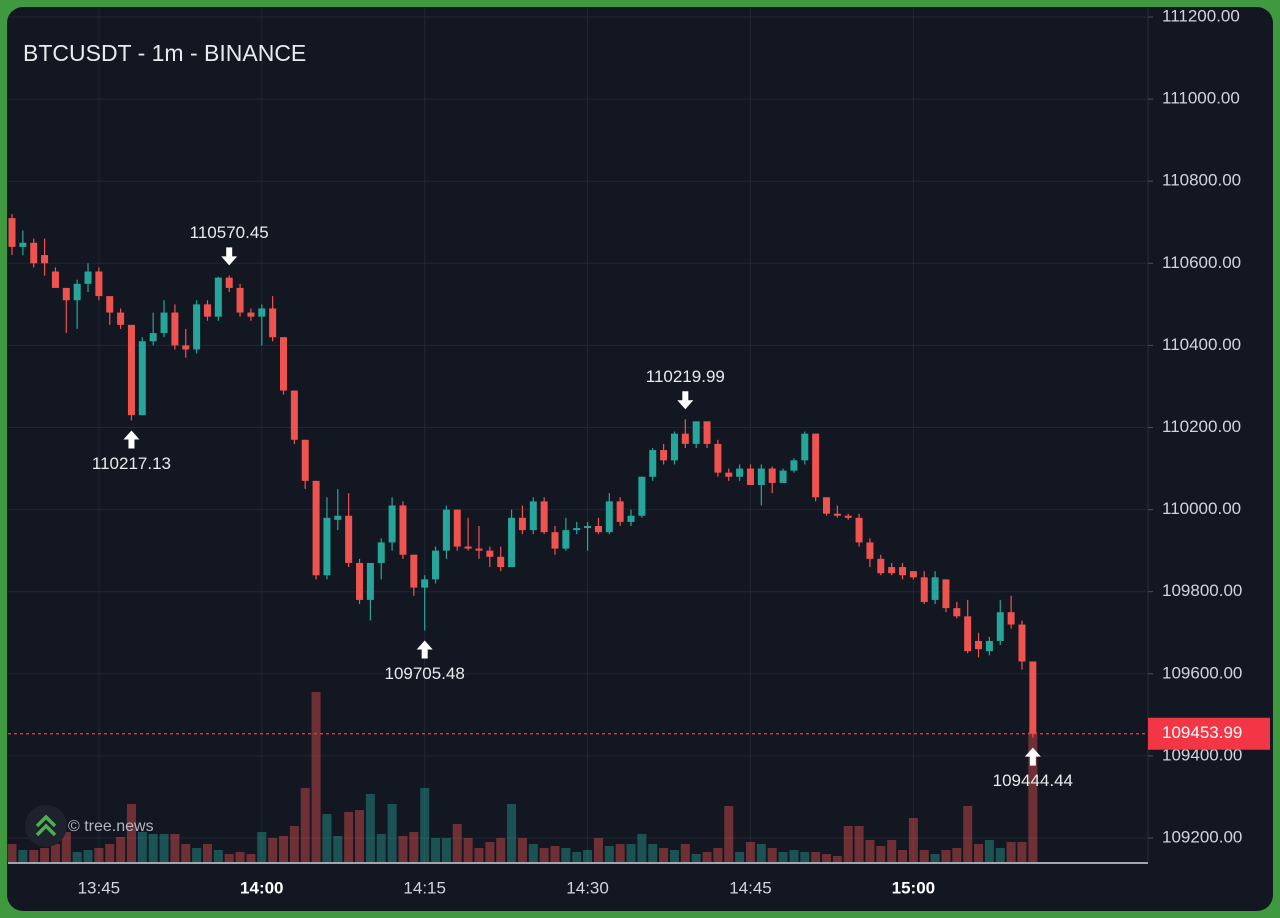  Describe the element at coordinates (1201, 98) in the screenshot. I see `y-tick-label: 111000.00` at that location.